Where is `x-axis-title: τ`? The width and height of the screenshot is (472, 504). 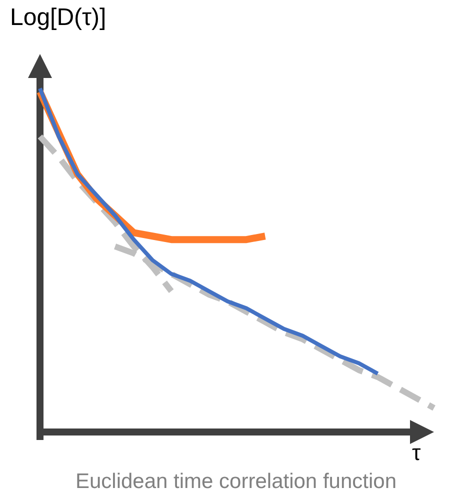 x-axis-title: τ is located at coordinates (416, 453).